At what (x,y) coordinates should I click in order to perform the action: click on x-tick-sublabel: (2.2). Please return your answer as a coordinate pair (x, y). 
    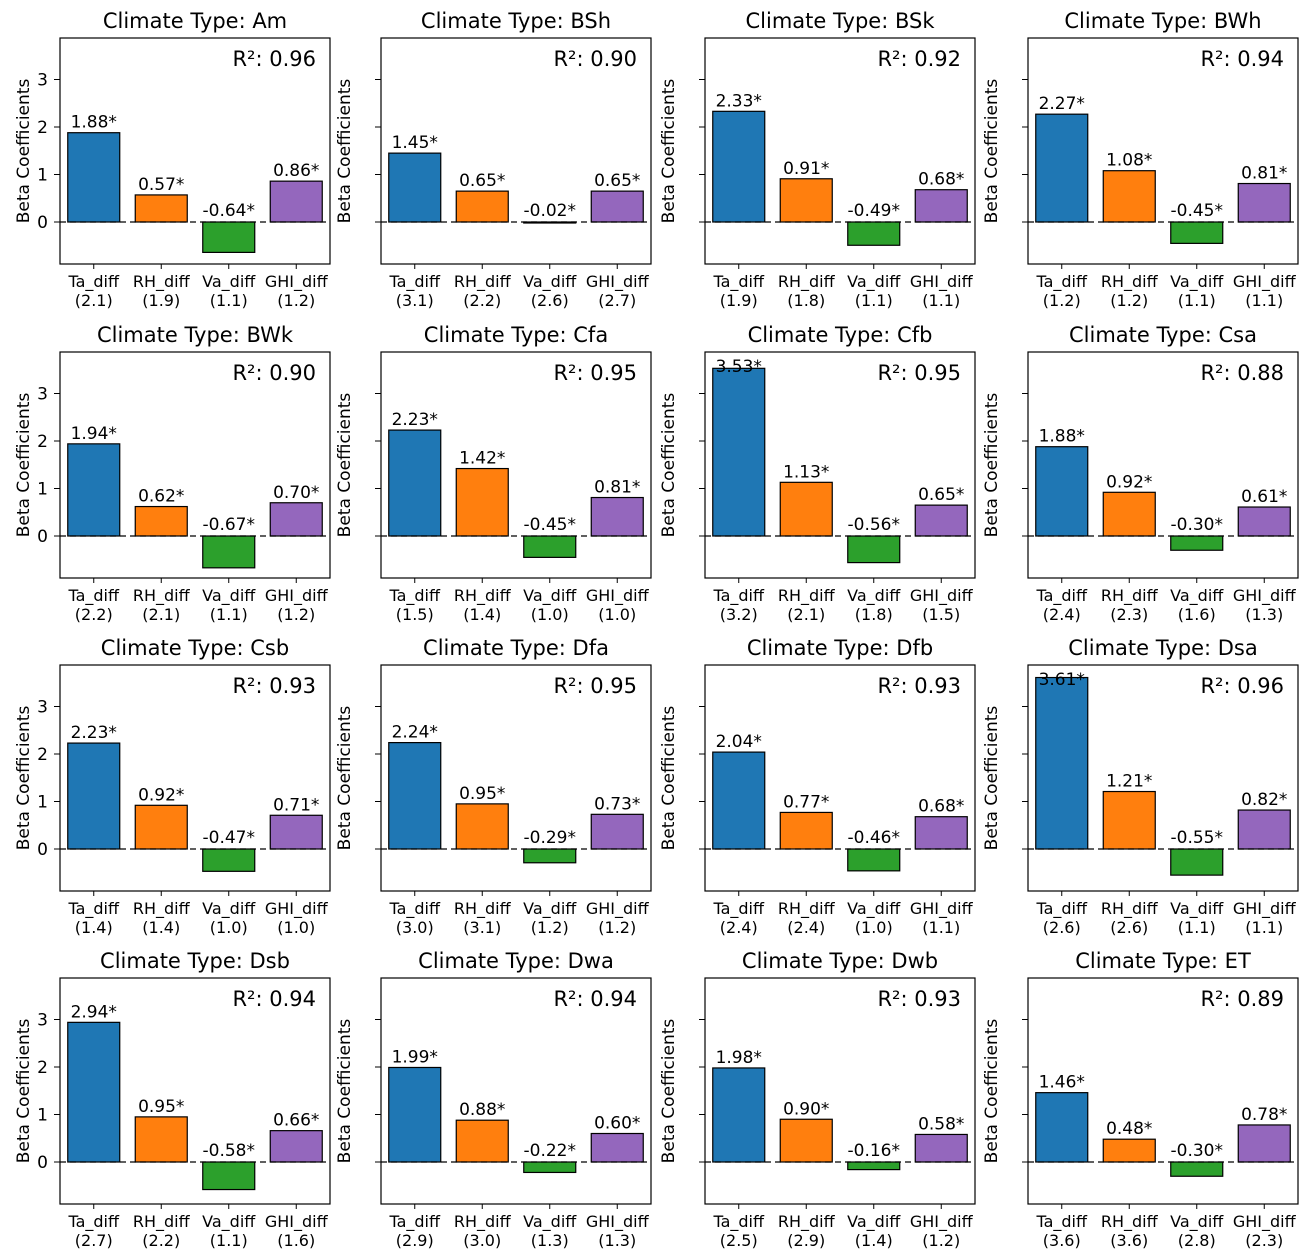
    Looking at the image, I should click on (161, 1240).